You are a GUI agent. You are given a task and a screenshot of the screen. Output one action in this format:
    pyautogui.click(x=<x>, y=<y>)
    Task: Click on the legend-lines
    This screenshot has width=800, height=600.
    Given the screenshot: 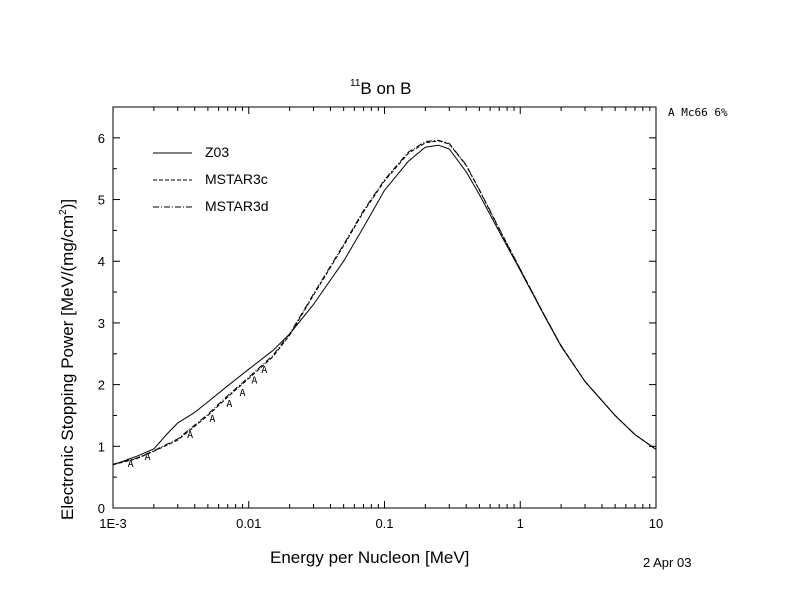 What is the action you would take?
    pyautogui.click(x=172, y=180)
    